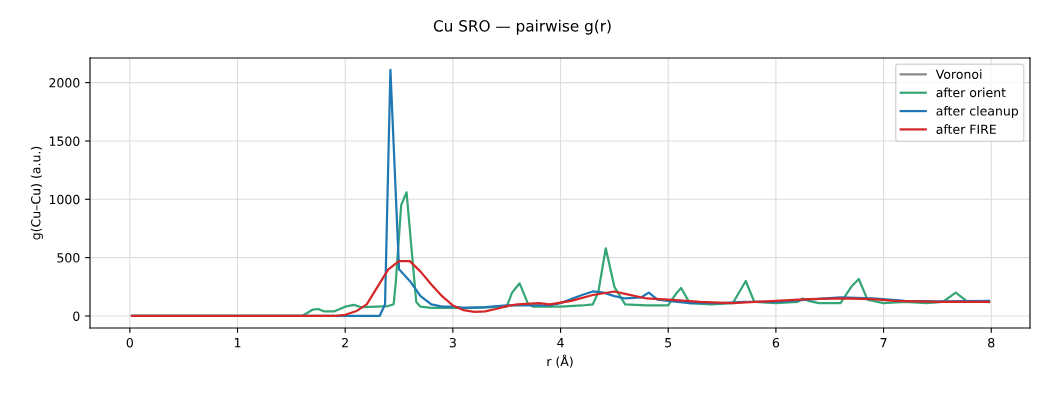  Describe the element at coordinates (129, 342) in the screenshot. I see `x-tick-label: 0` at that location.